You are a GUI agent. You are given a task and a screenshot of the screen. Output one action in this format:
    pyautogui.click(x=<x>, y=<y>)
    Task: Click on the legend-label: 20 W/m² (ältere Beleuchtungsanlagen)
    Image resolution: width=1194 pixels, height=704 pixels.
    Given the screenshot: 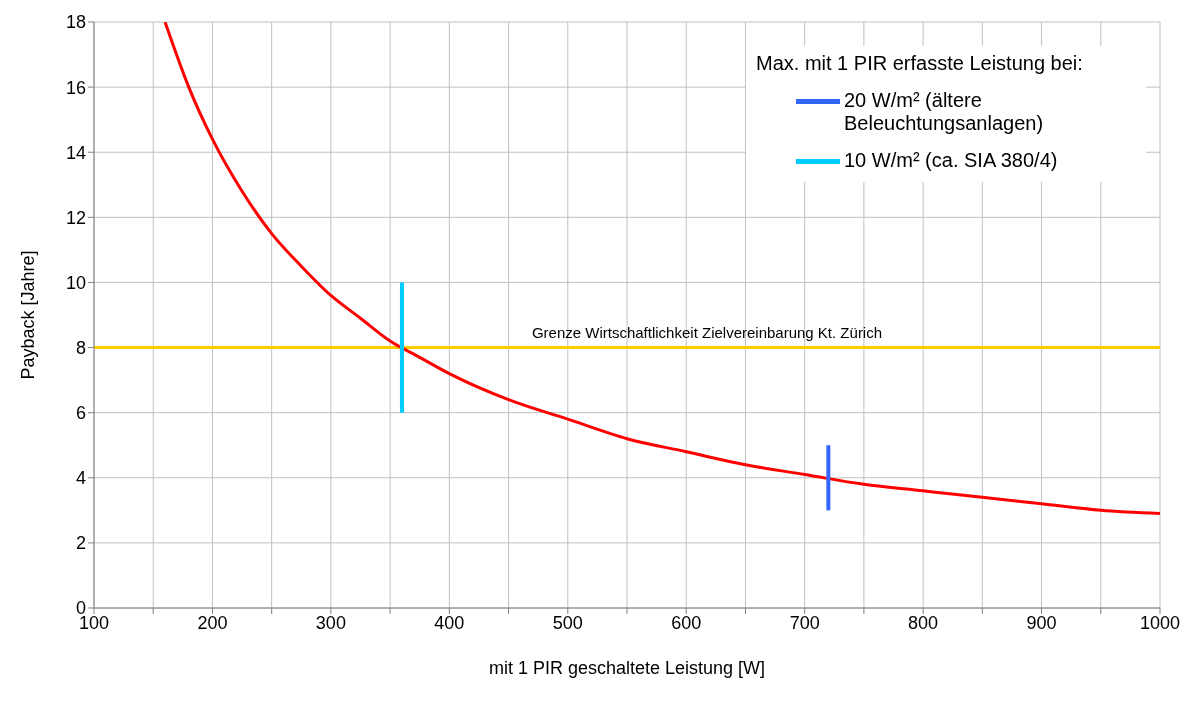 What is the action you would take?
    pyautogui.click(x=944, y=112)
    